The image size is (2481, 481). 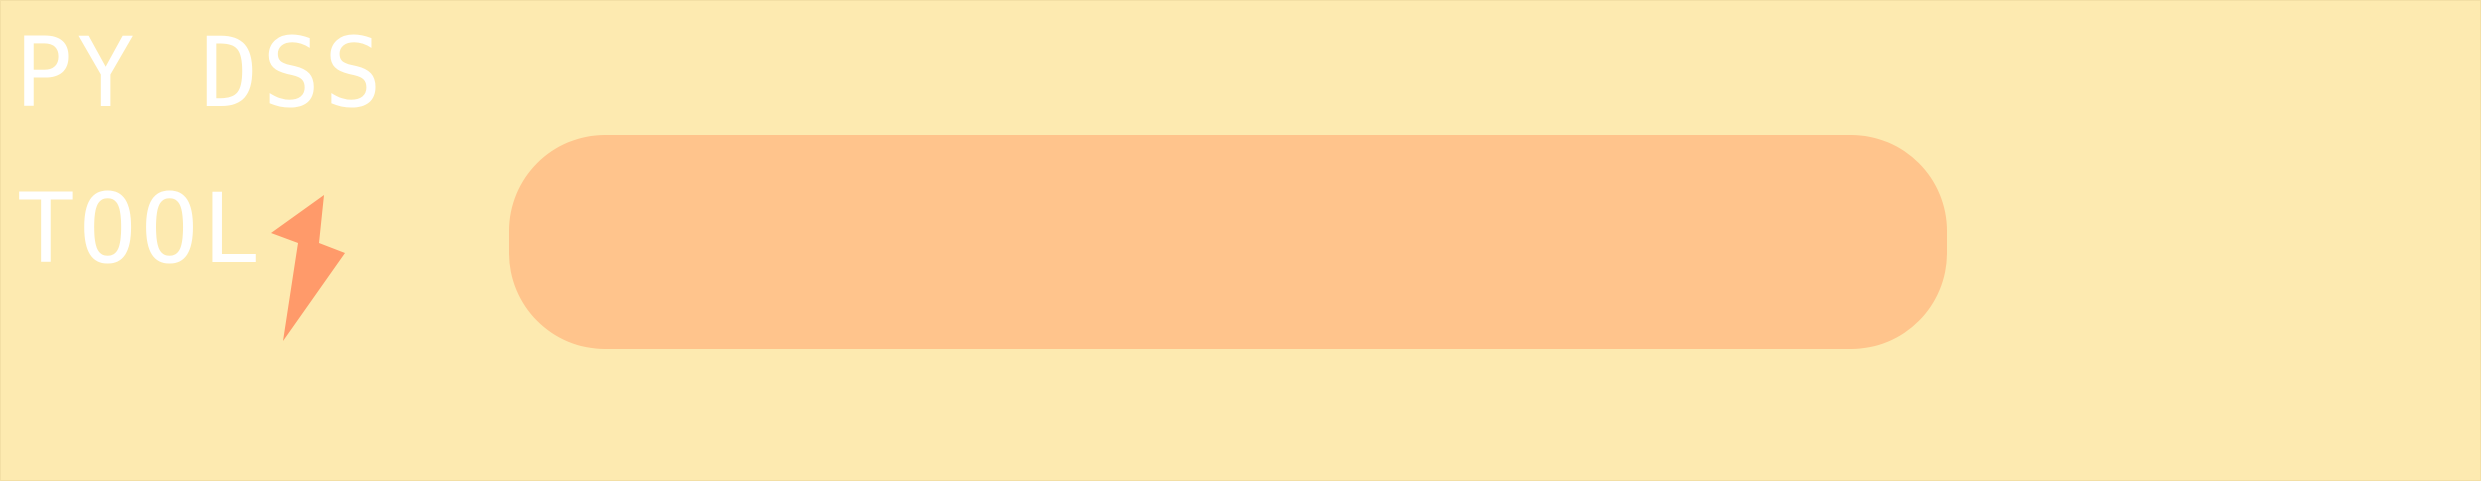 I want to click on app-logo: PY DSS TOOL, so click(x=194, y=176).